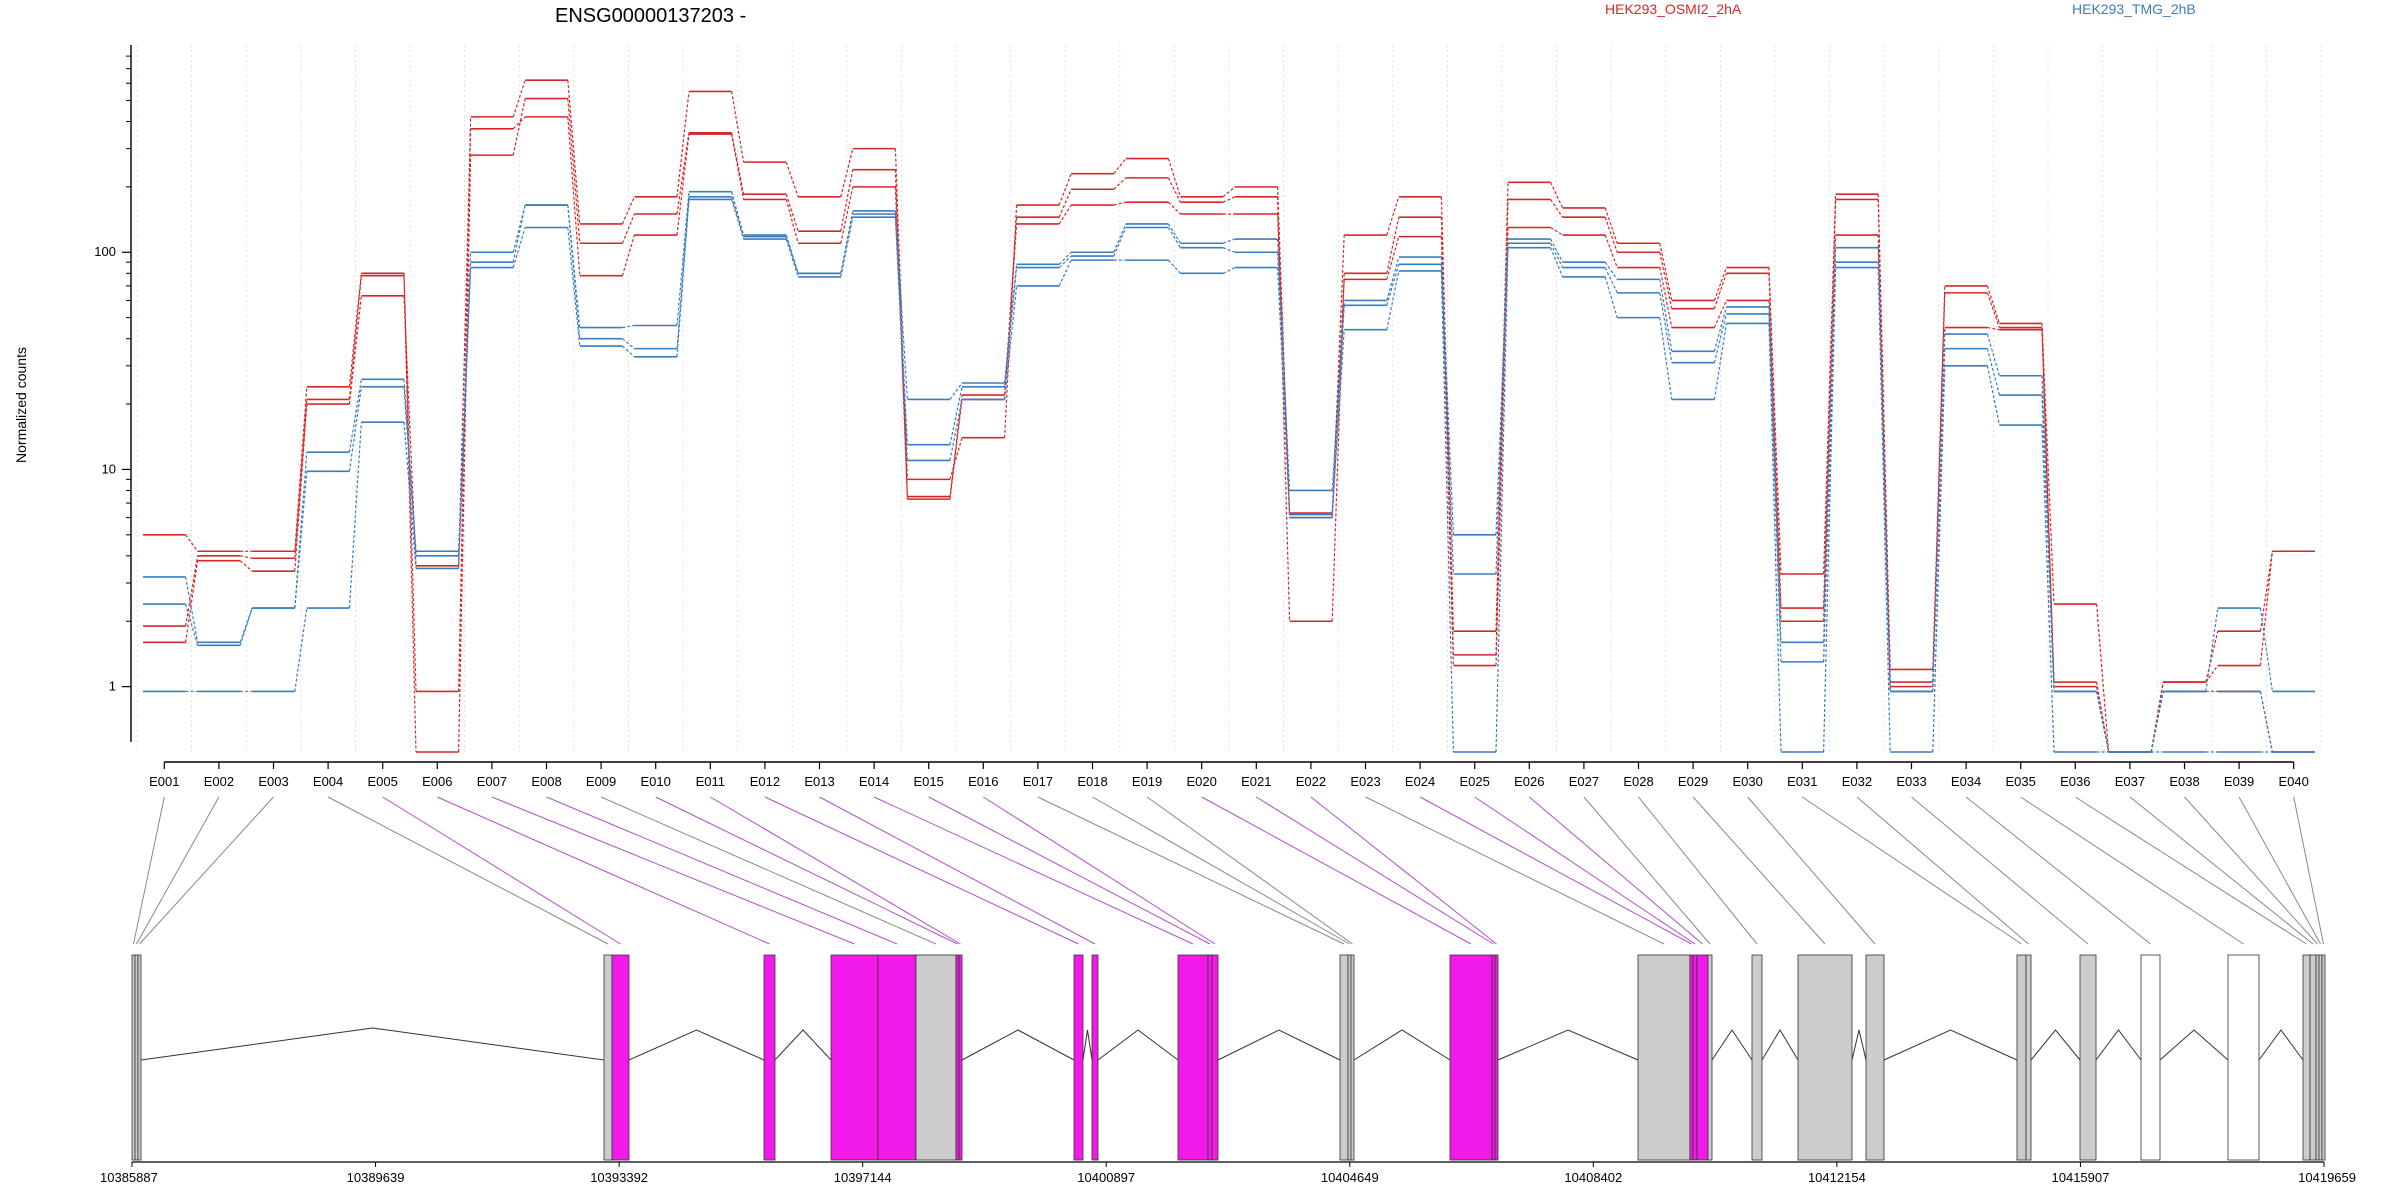 Image resolution: width=2400 pixels, height=1200 pixels. I want to click on genomic-coordinate-label: 10415907, so click(2081, 1177).